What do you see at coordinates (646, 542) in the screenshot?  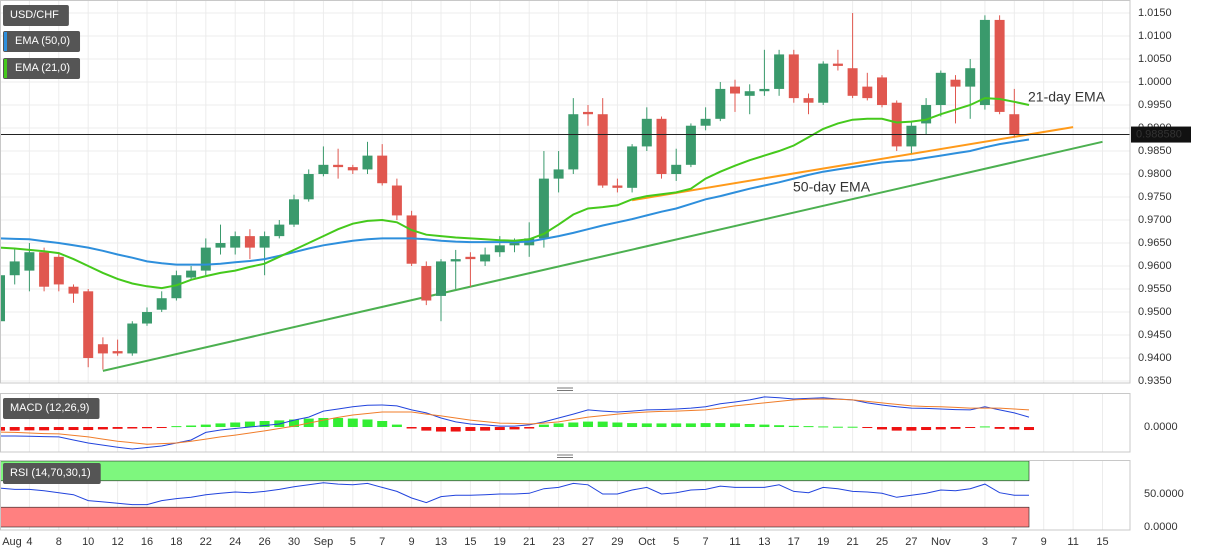 I see `x-tick-label: Oct` at bounding box center [646, 542].